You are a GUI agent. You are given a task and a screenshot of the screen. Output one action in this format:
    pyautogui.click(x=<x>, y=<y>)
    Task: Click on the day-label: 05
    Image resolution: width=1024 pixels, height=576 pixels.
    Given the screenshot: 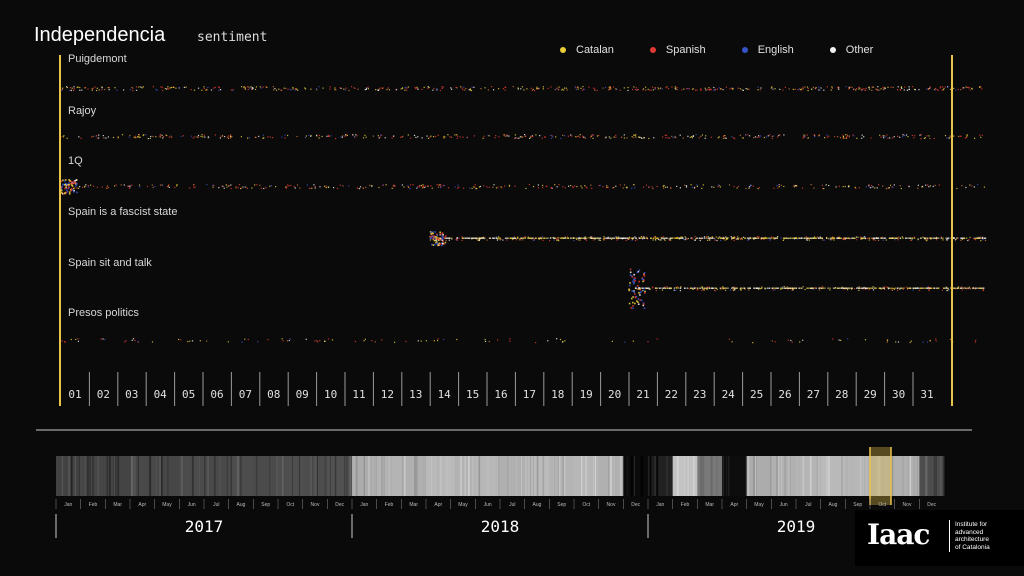 What is the action you would take?
    pyautogui.click(x=188, y=394)
    